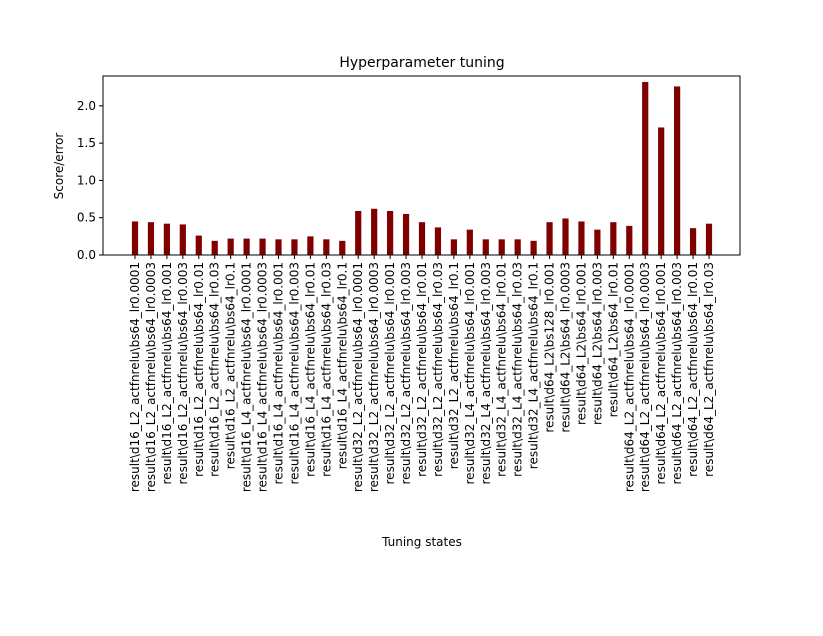 The height and width of the screenshot is (636, 823). I want to click on x-tick-label: result\d64_L2_actfnrelu\bs64_lr0.001, so click(661, 373).